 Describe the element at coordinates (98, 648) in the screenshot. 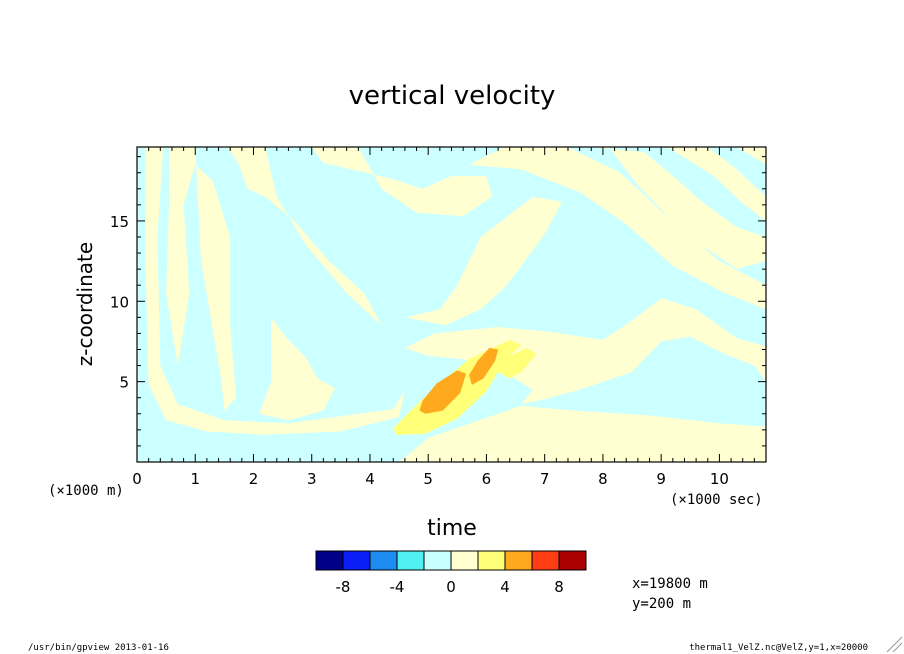

I see `footer-command: /usr/bin/gpview 2013-01-16` at that location.